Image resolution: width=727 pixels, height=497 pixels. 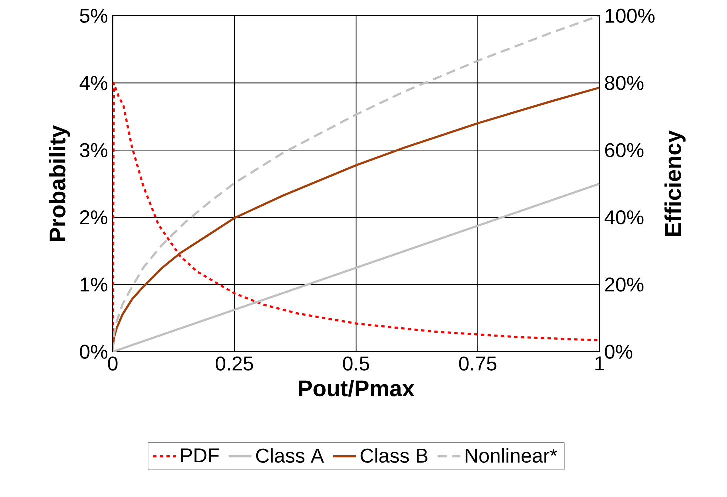 I want to click on y2-tick-label: 0%, so click(x=619, y=352).